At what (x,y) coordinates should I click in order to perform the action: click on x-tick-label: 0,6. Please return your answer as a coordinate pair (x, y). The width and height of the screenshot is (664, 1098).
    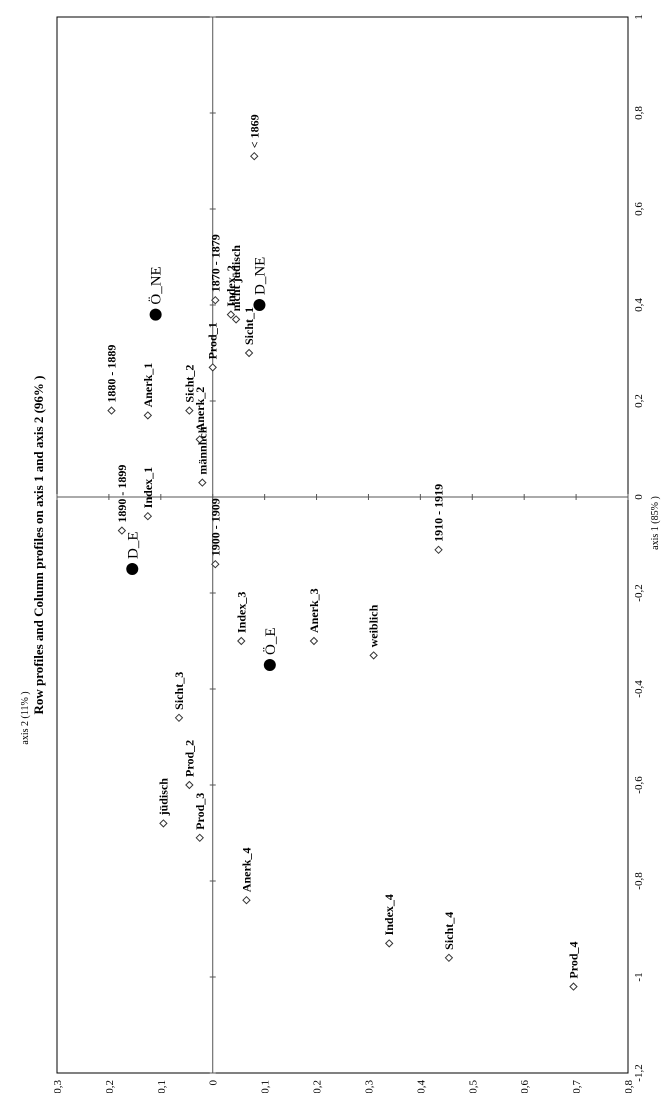
    Looking at the image, I should click on (639, 209).